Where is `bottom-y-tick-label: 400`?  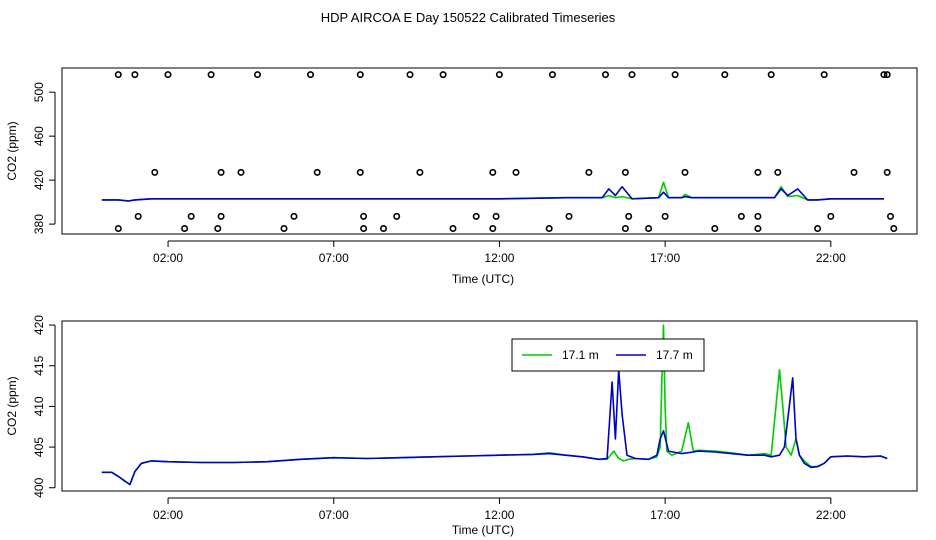 bottom-y-tick-label: 400 is located at coordinates (39, 487).